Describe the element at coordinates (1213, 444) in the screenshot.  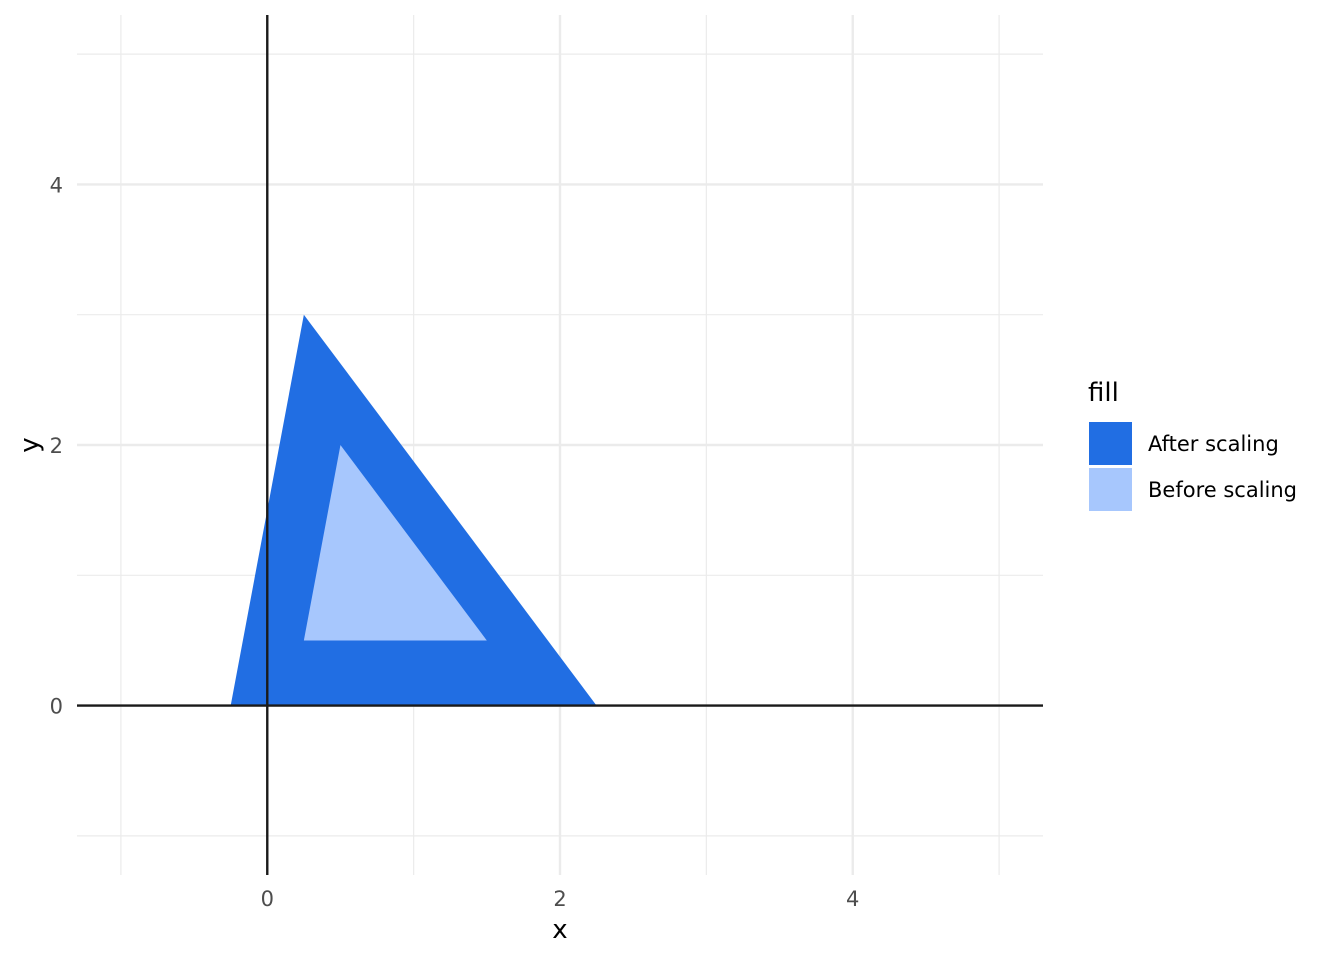
I see `legend-label: After scaling` at that location.